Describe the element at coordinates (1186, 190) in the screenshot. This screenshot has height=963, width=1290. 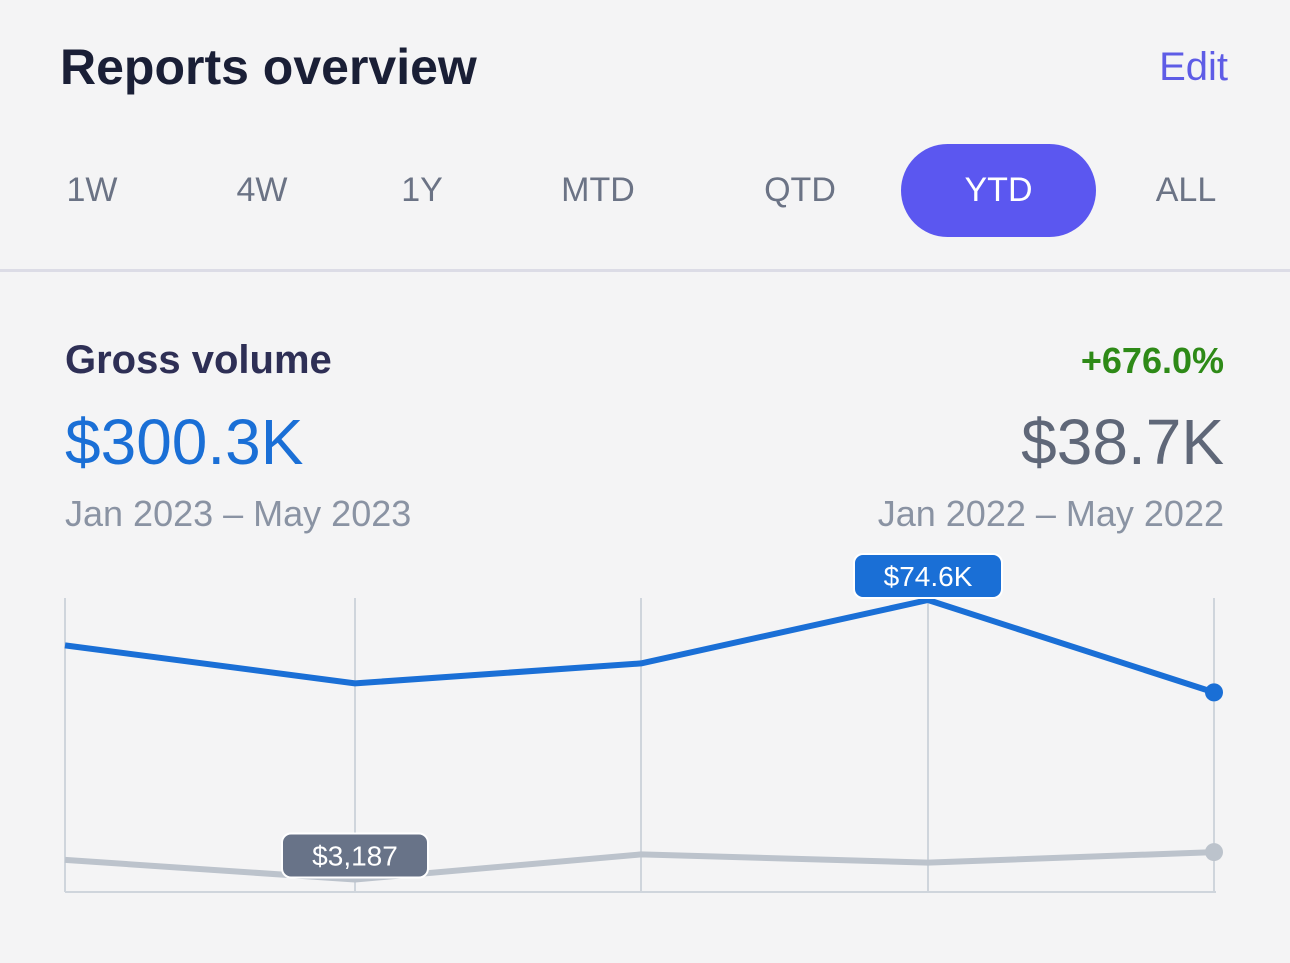
I see `tab-all: ALL` at that location.